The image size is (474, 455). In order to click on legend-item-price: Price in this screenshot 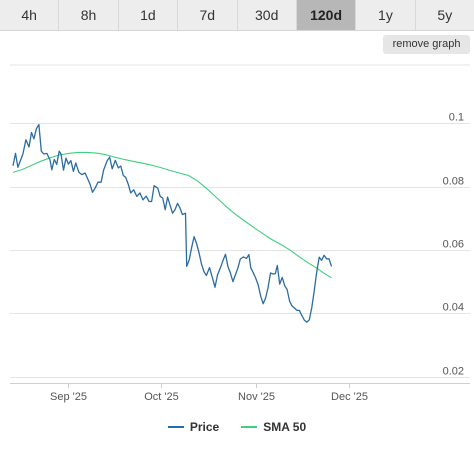, I will do `click(193, 427)`.